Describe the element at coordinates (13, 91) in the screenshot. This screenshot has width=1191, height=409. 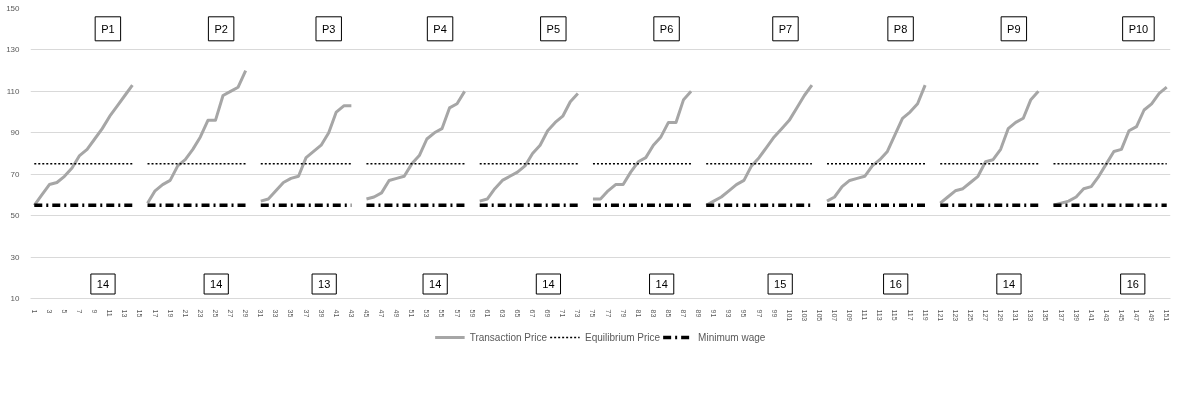
I see `y-tick-label: 110` at that location.